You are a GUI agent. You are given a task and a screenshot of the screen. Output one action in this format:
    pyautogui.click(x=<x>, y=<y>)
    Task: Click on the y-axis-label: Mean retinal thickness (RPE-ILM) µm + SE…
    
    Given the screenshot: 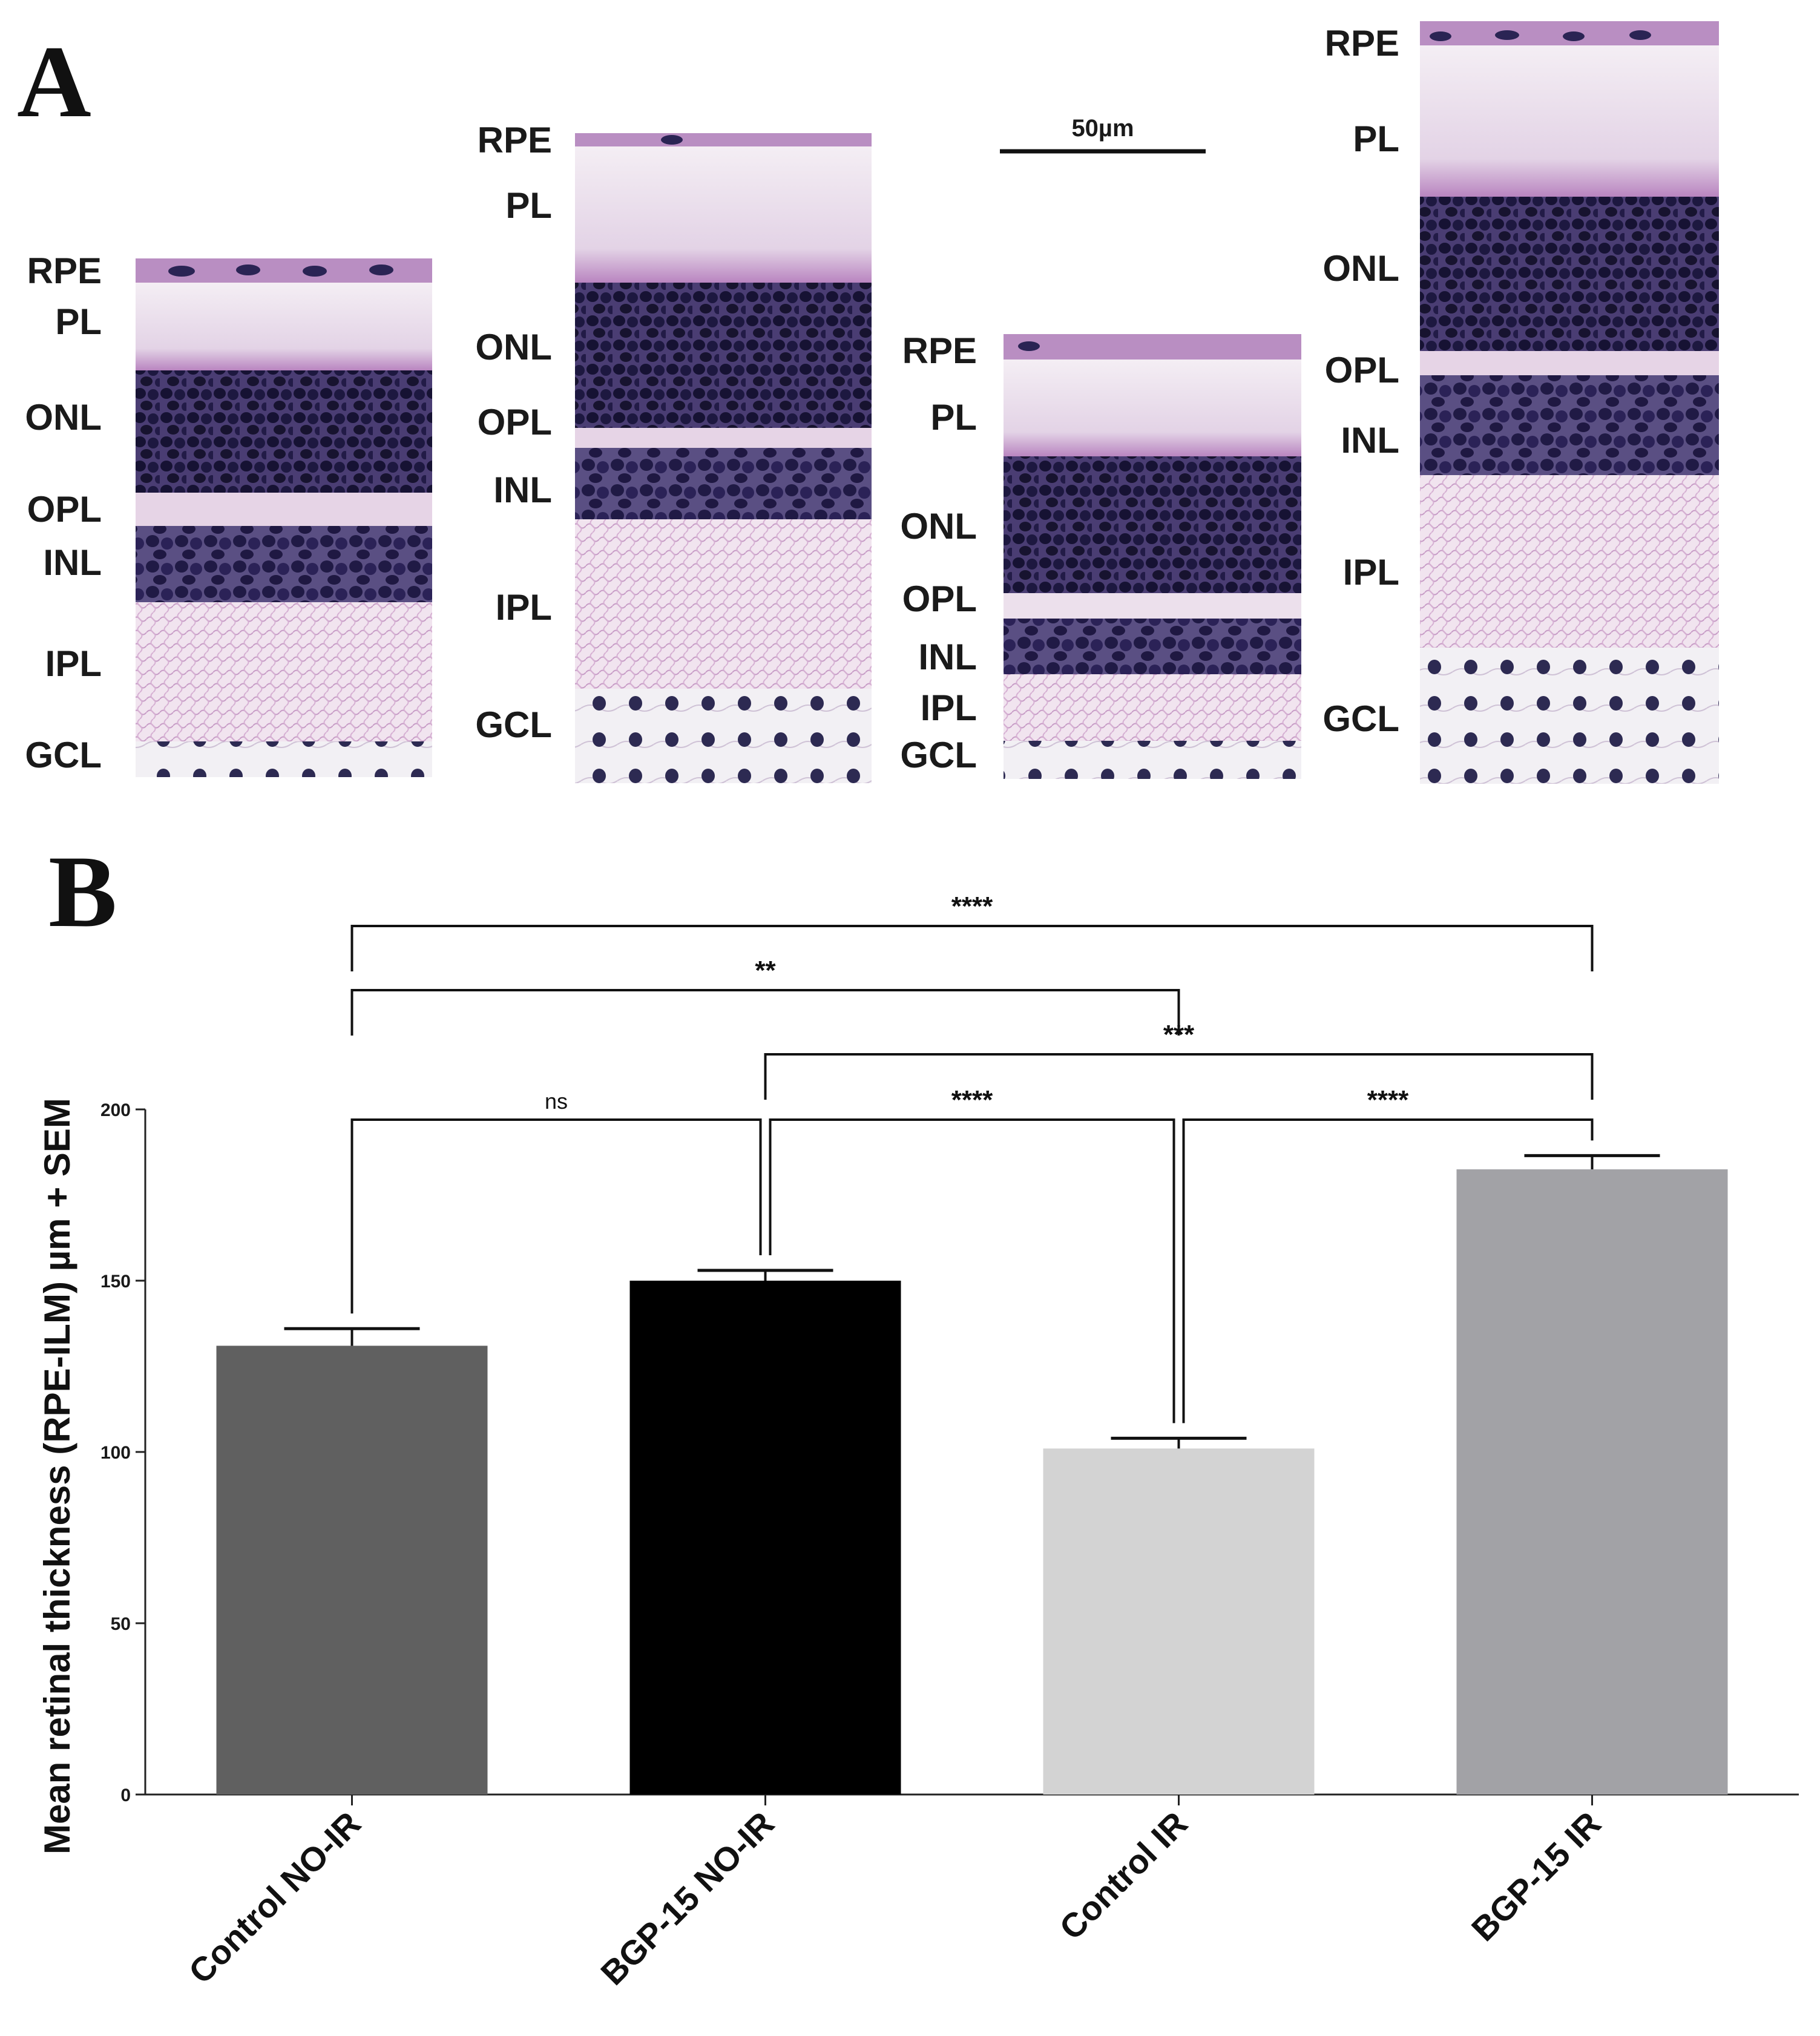 What is the action you would take?
    pyautogui.click(x=57, y=1476)
    